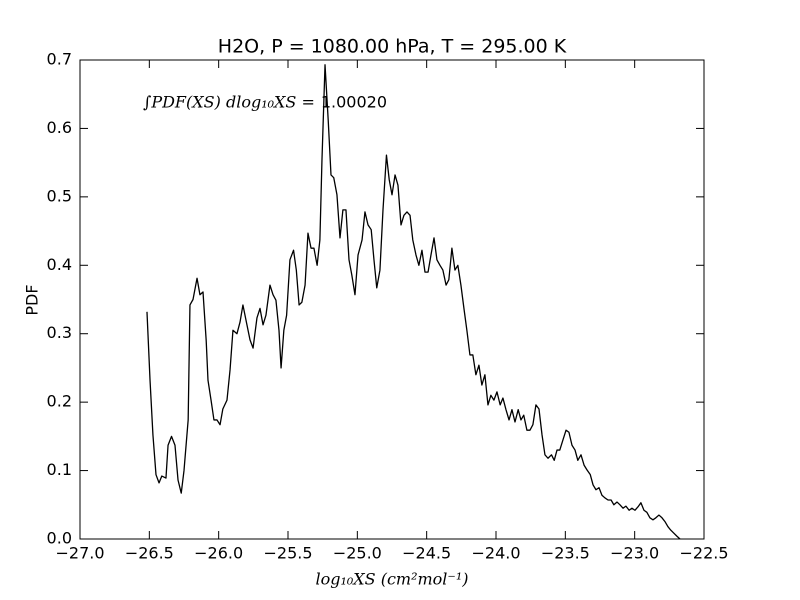 The width and height of the screenshot is (800, 600). I want to click on x-tick-label: −23.0, so click(634, 553).